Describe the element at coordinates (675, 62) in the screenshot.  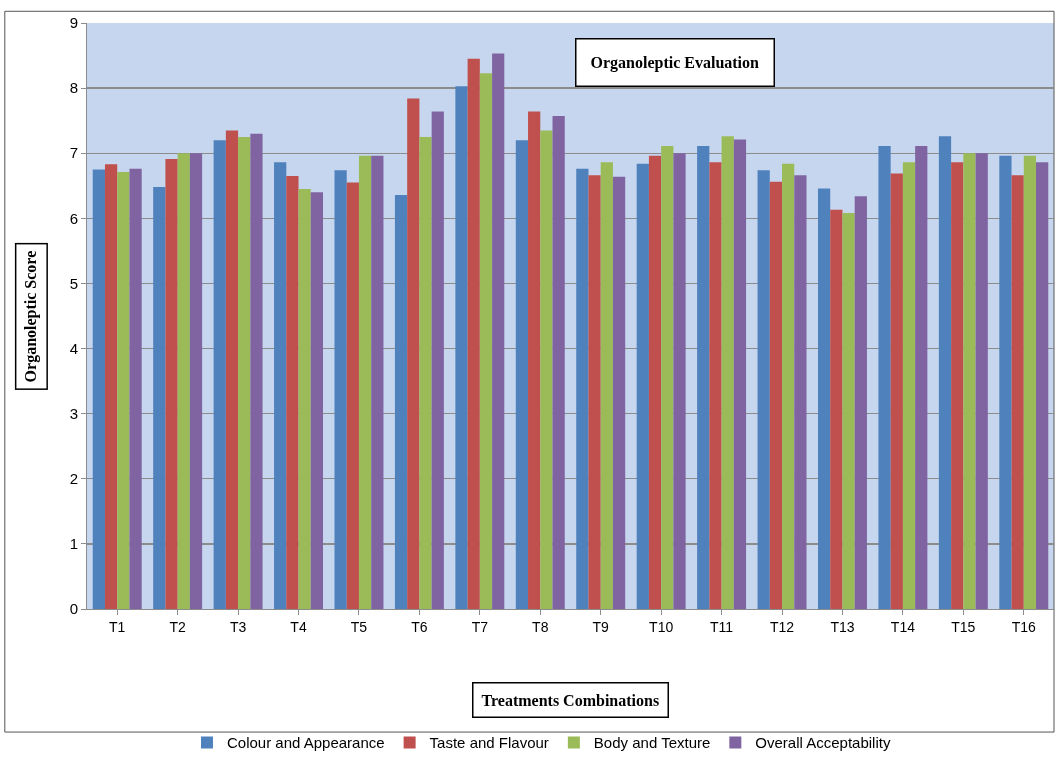
I see `text: Organoleptic Evaluation` at that location.